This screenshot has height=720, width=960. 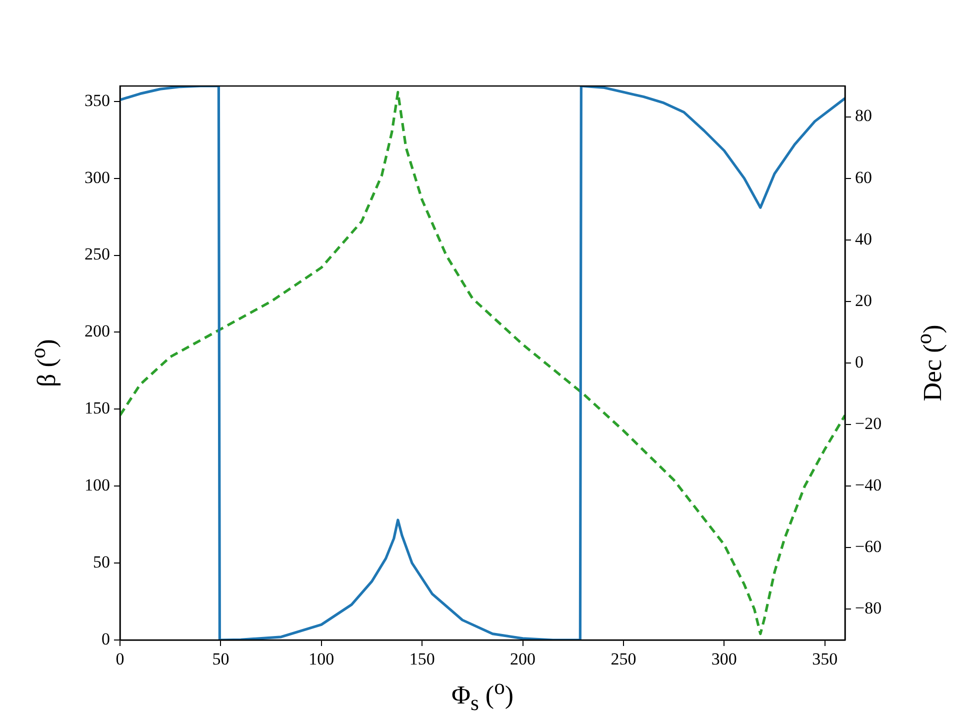 I want to click on y2-tick-label: −20, so click(x=868, y=424).